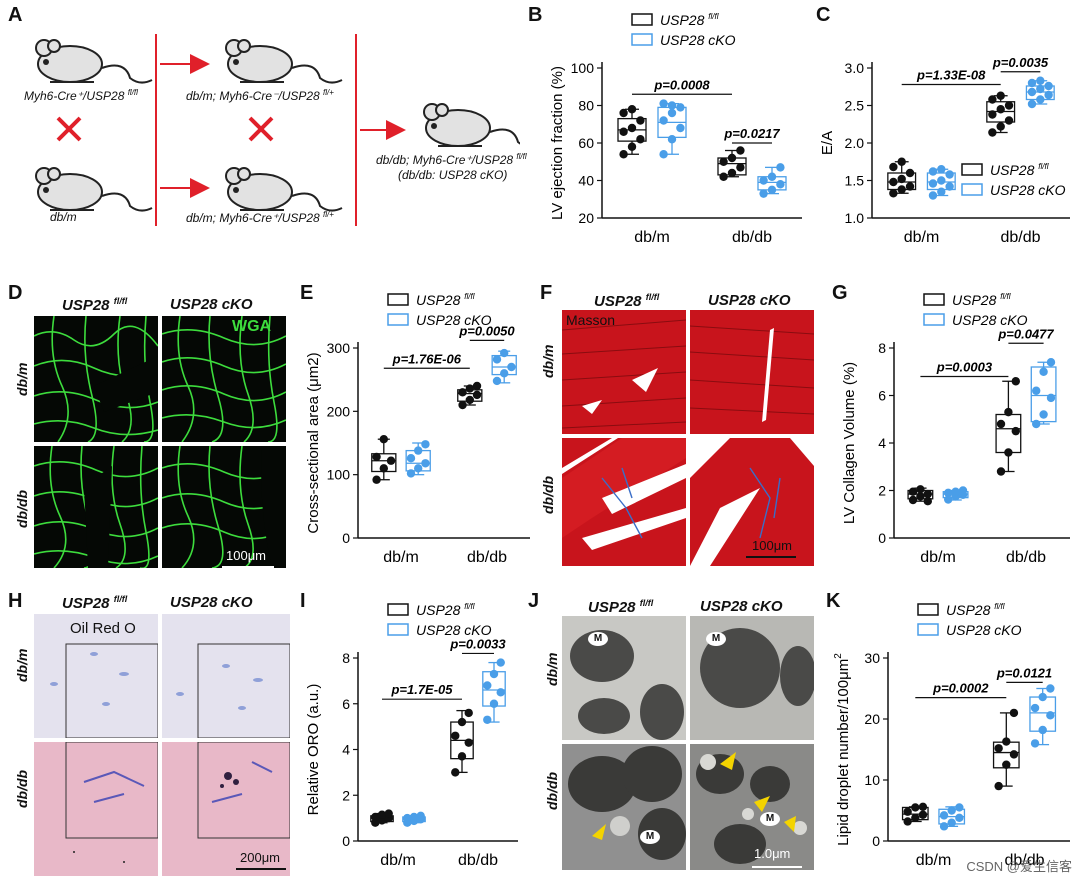 The width and height of the screenshot is (1080, 883). I want to click on y-tick-label: 2.5, so click(855, 106).